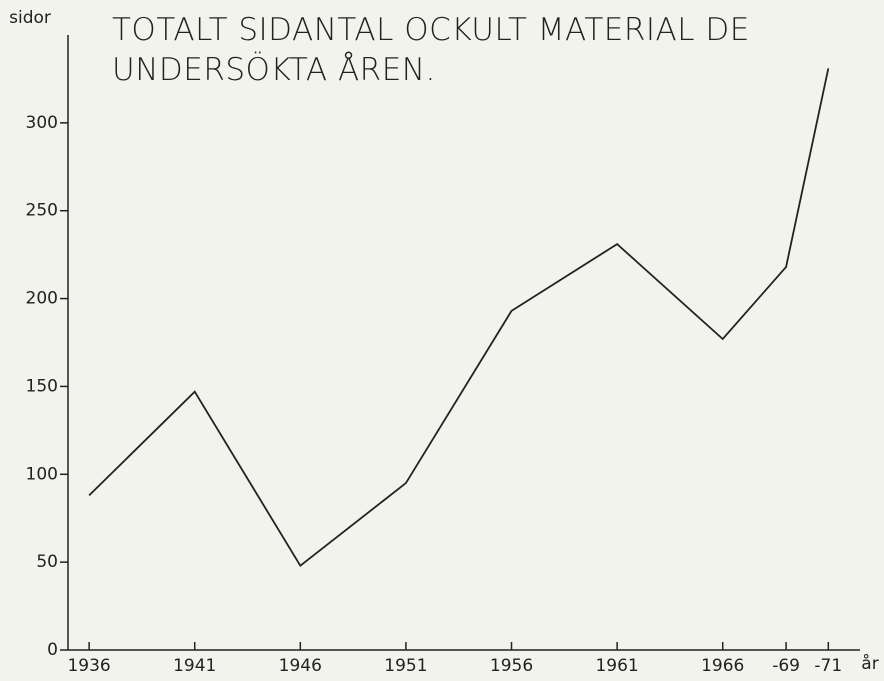 The height and width of the screenshot is (681, 884). Describe the element at coordinates (194, 666) in the screenshot. I see `x-tick-label: 1941` at that location.